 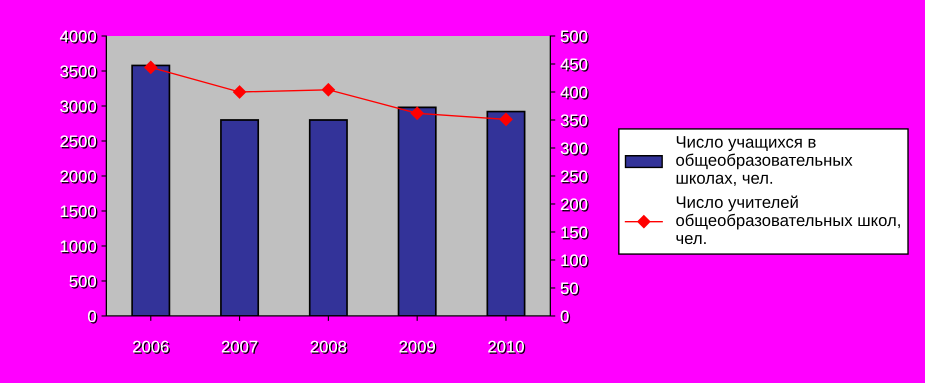 I want to click on y-tick-label: 2500, so click(x=79, y=142).